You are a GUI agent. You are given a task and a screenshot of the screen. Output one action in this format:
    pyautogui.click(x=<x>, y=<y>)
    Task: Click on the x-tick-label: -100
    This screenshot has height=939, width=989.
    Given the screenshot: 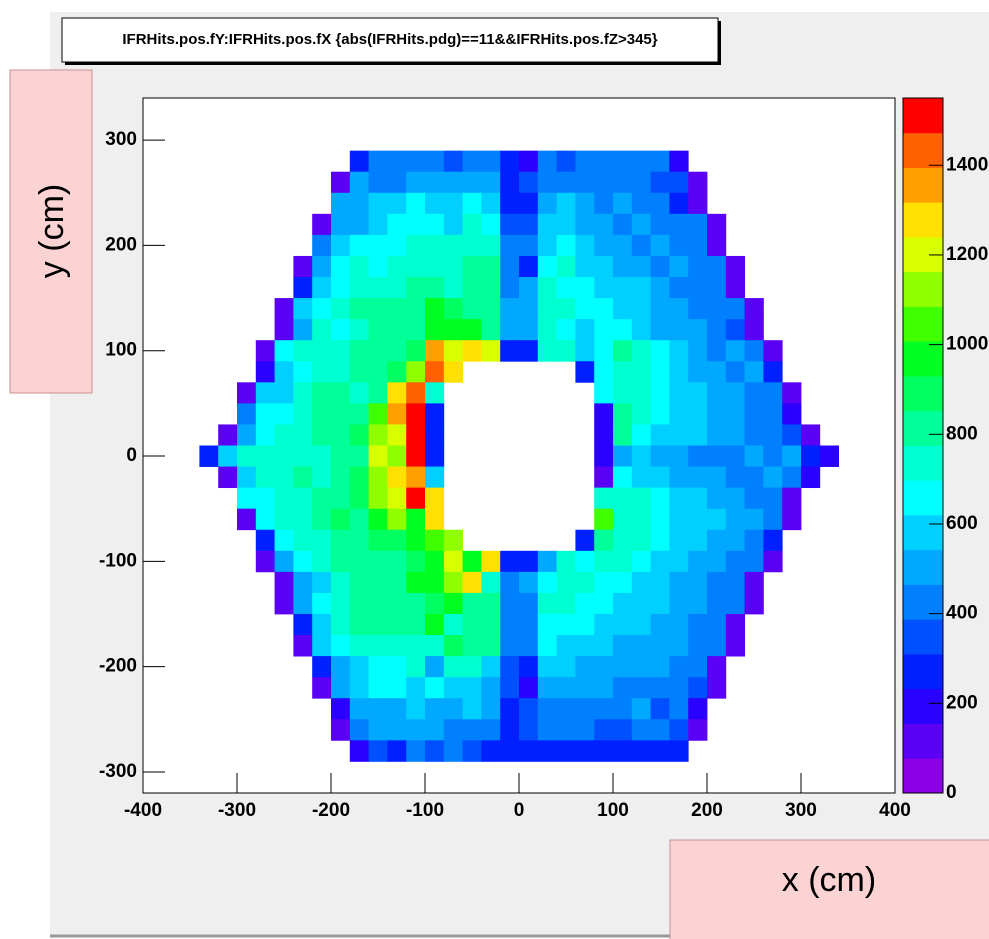 What is the action you would take?
    pyautogui.click(x=425, y=810)
    